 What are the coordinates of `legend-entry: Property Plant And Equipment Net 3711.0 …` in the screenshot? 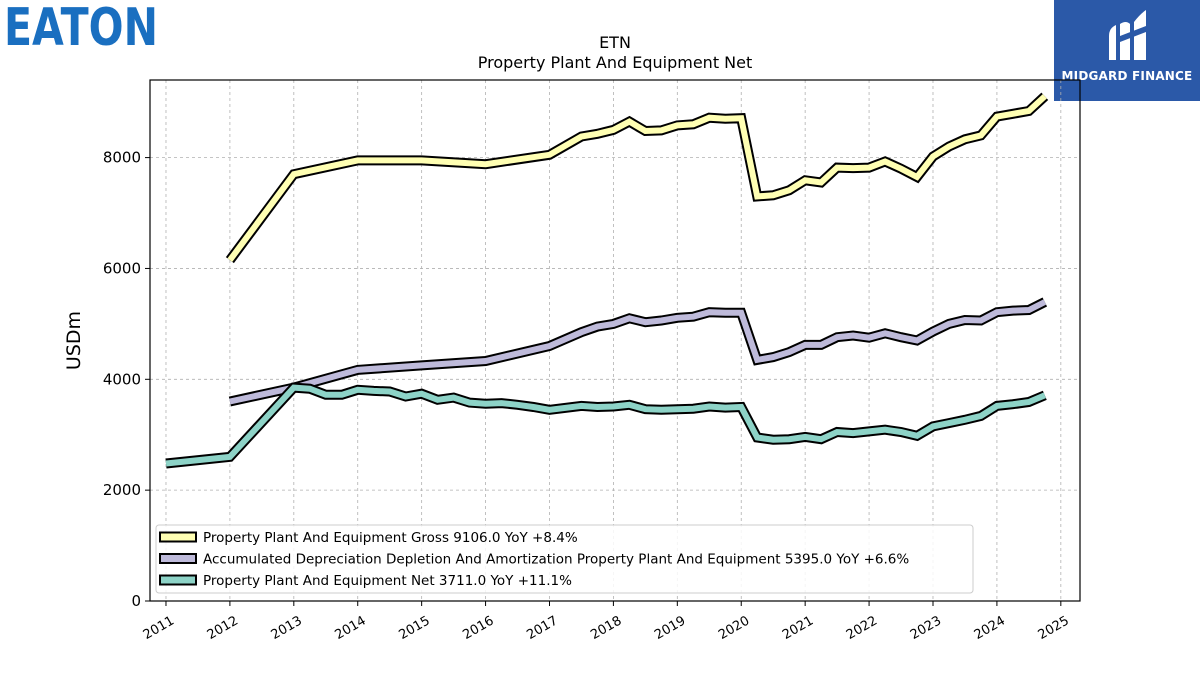 It's located at (387, 581).